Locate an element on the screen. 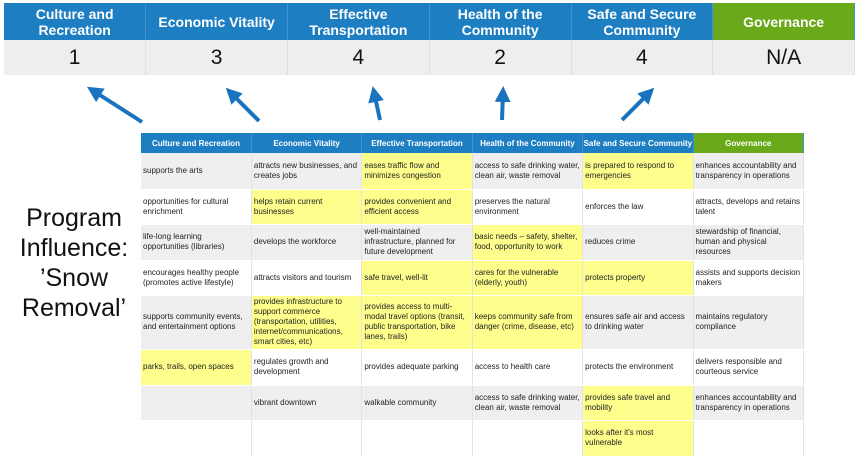  column-header: Safe and Secure Community is located at coordinates (638, 143).